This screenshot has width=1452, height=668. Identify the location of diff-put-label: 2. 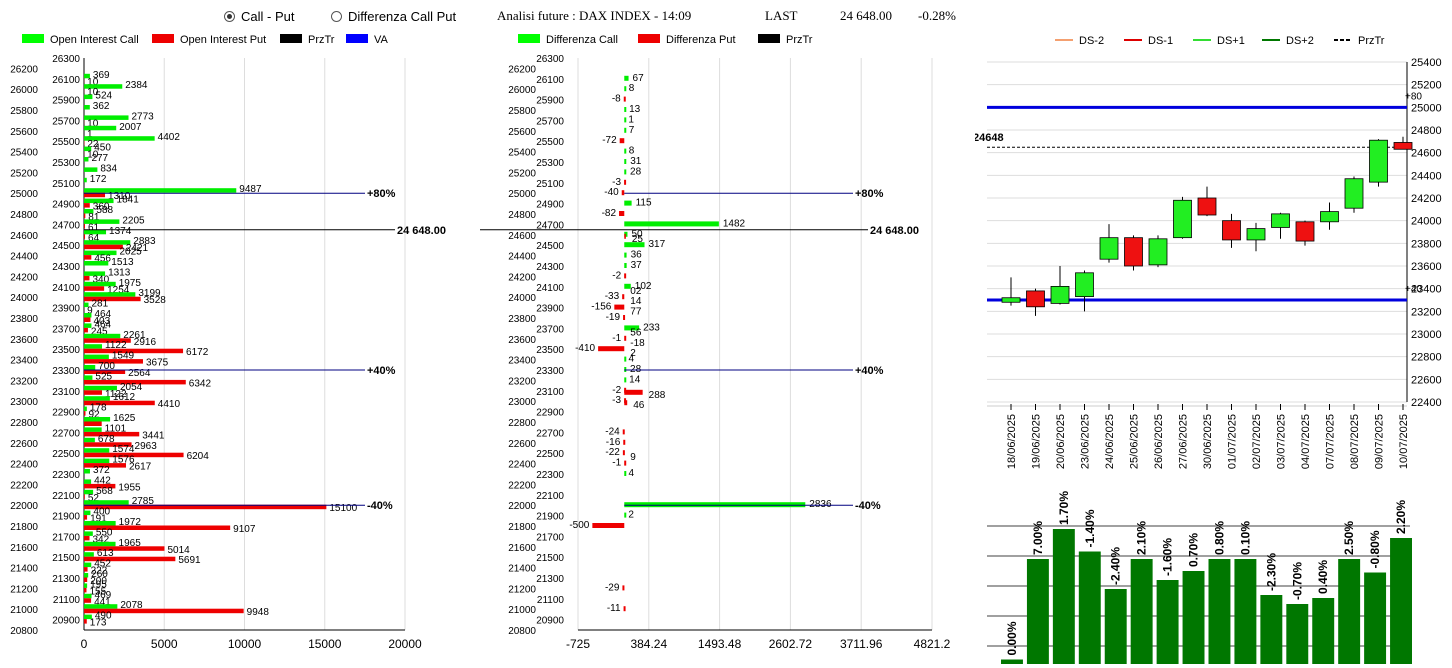
(633, 353).